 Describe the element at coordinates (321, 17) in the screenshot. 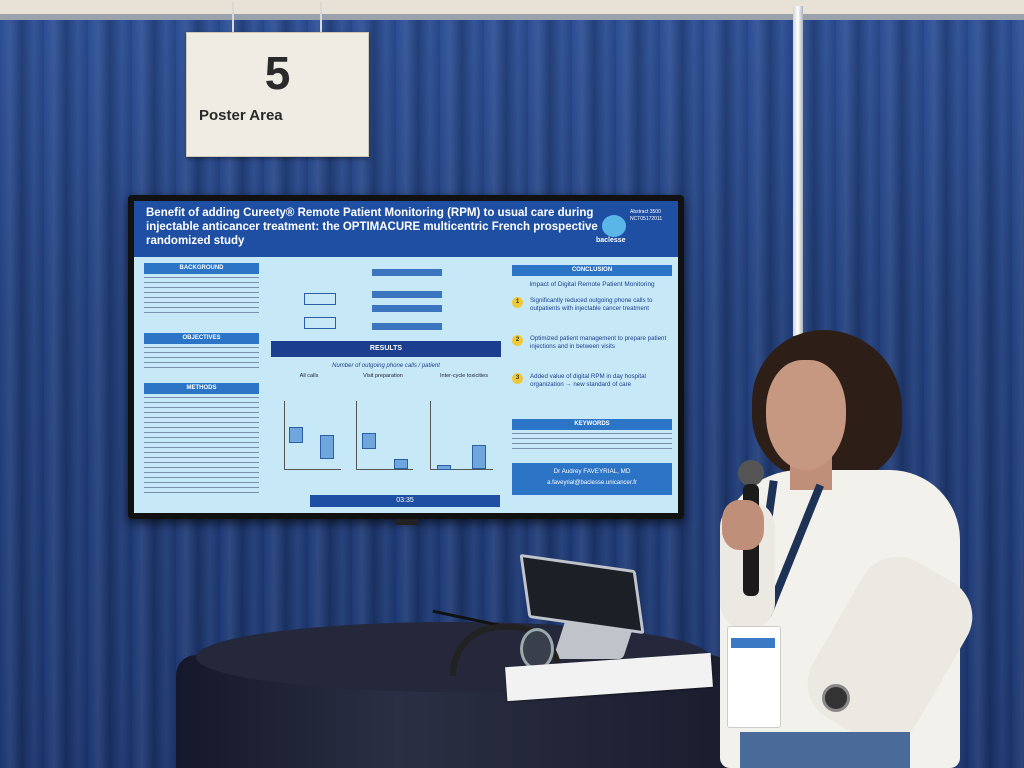

I see `sign-string-right` at that location.